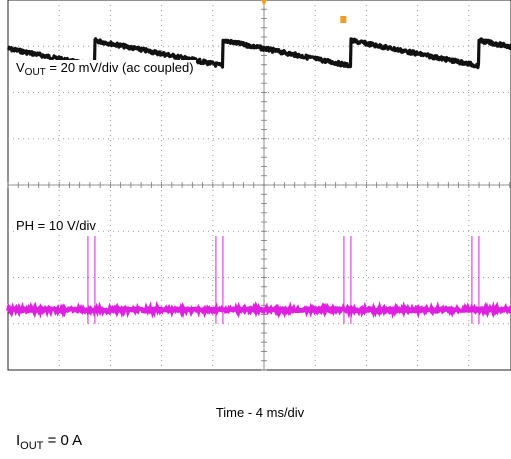  What do you see at coordinates (105, 69) in the screenshot?
I see `vout-label: VOUT = 20 mV/div (ac coupled)` at bounding box center [105, 69].